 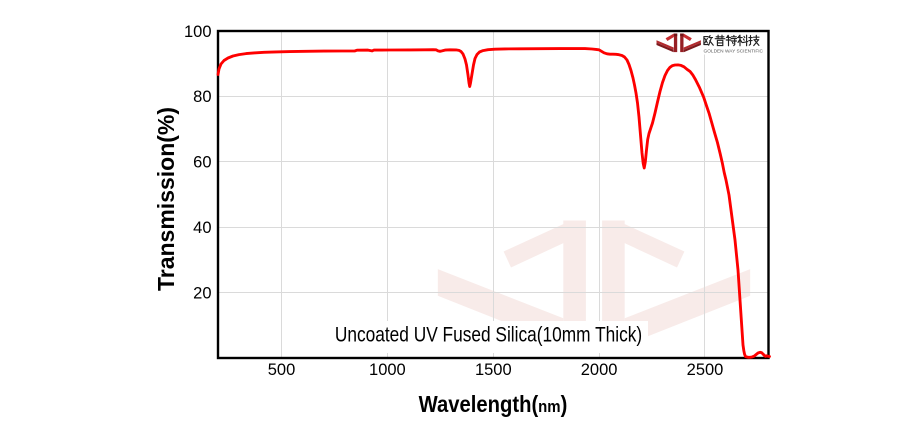 I want to click on svg-text: 60, so click(x=202, y=163).